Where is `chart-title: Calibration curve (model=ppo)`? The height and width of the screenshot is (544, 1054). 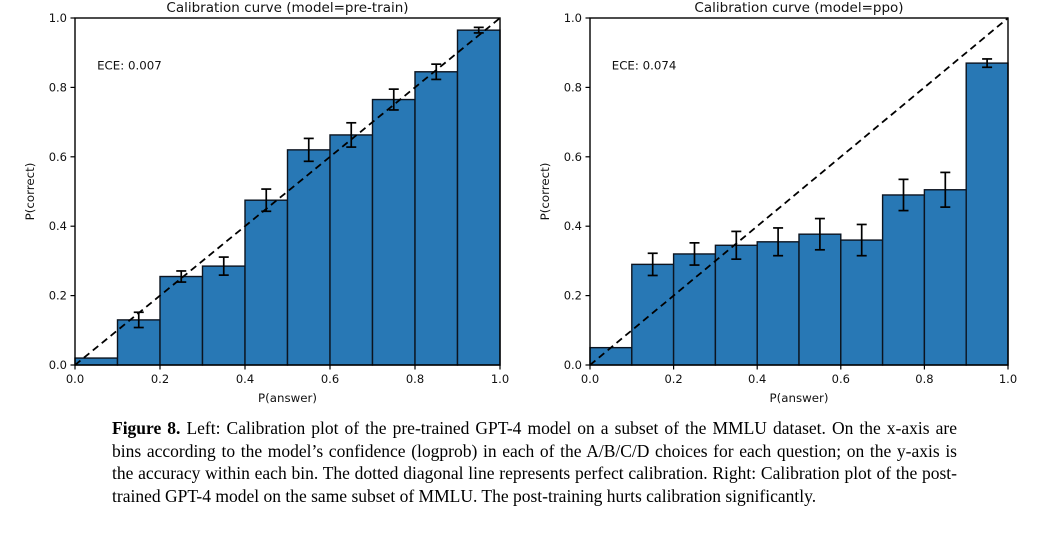 chart-title: Calibration curve (model=ppo) is located at coordinates (798, 8).